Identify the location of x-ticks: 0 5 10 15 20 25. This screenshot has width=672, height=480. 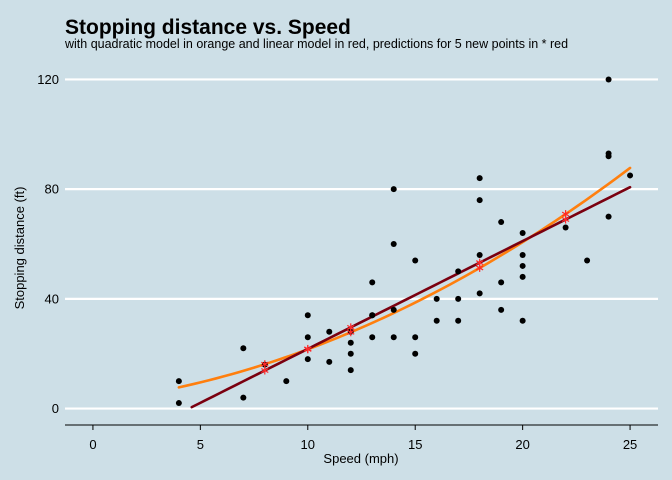
(363, 438).